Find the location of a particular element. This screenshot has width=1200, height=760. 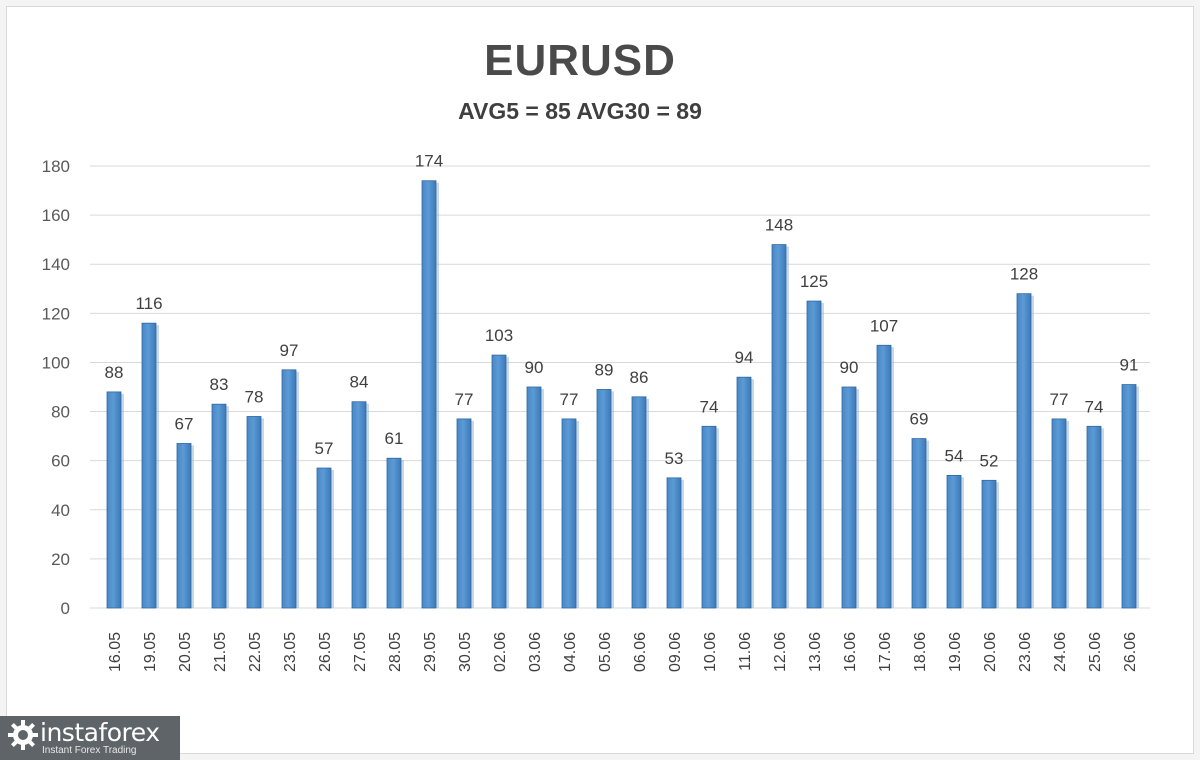

data-label: 174 is located at coordinates (429, 161).